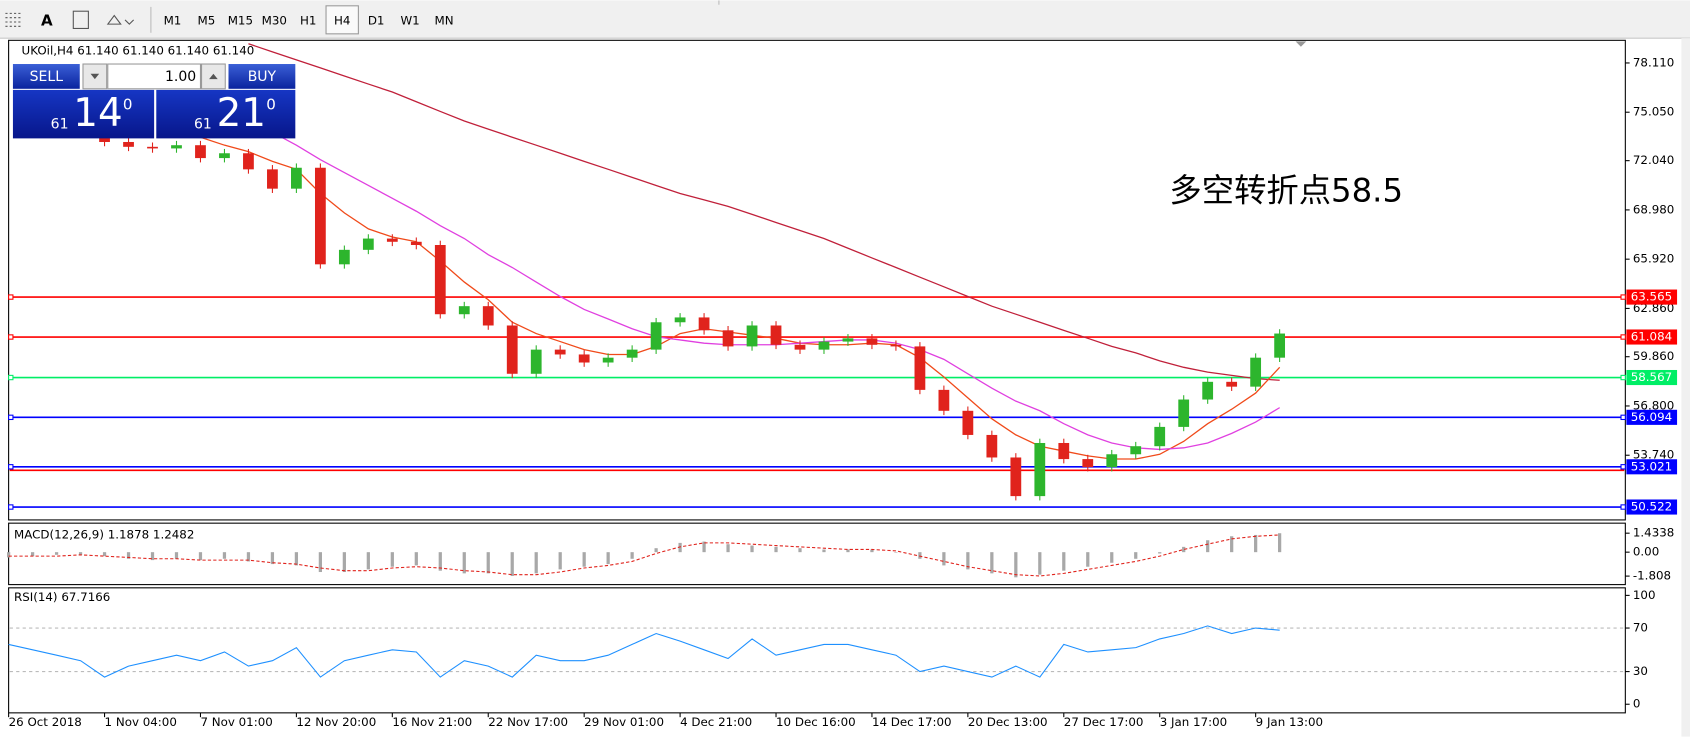  I want to click on timeframe-button: H4, so click(342, 20).